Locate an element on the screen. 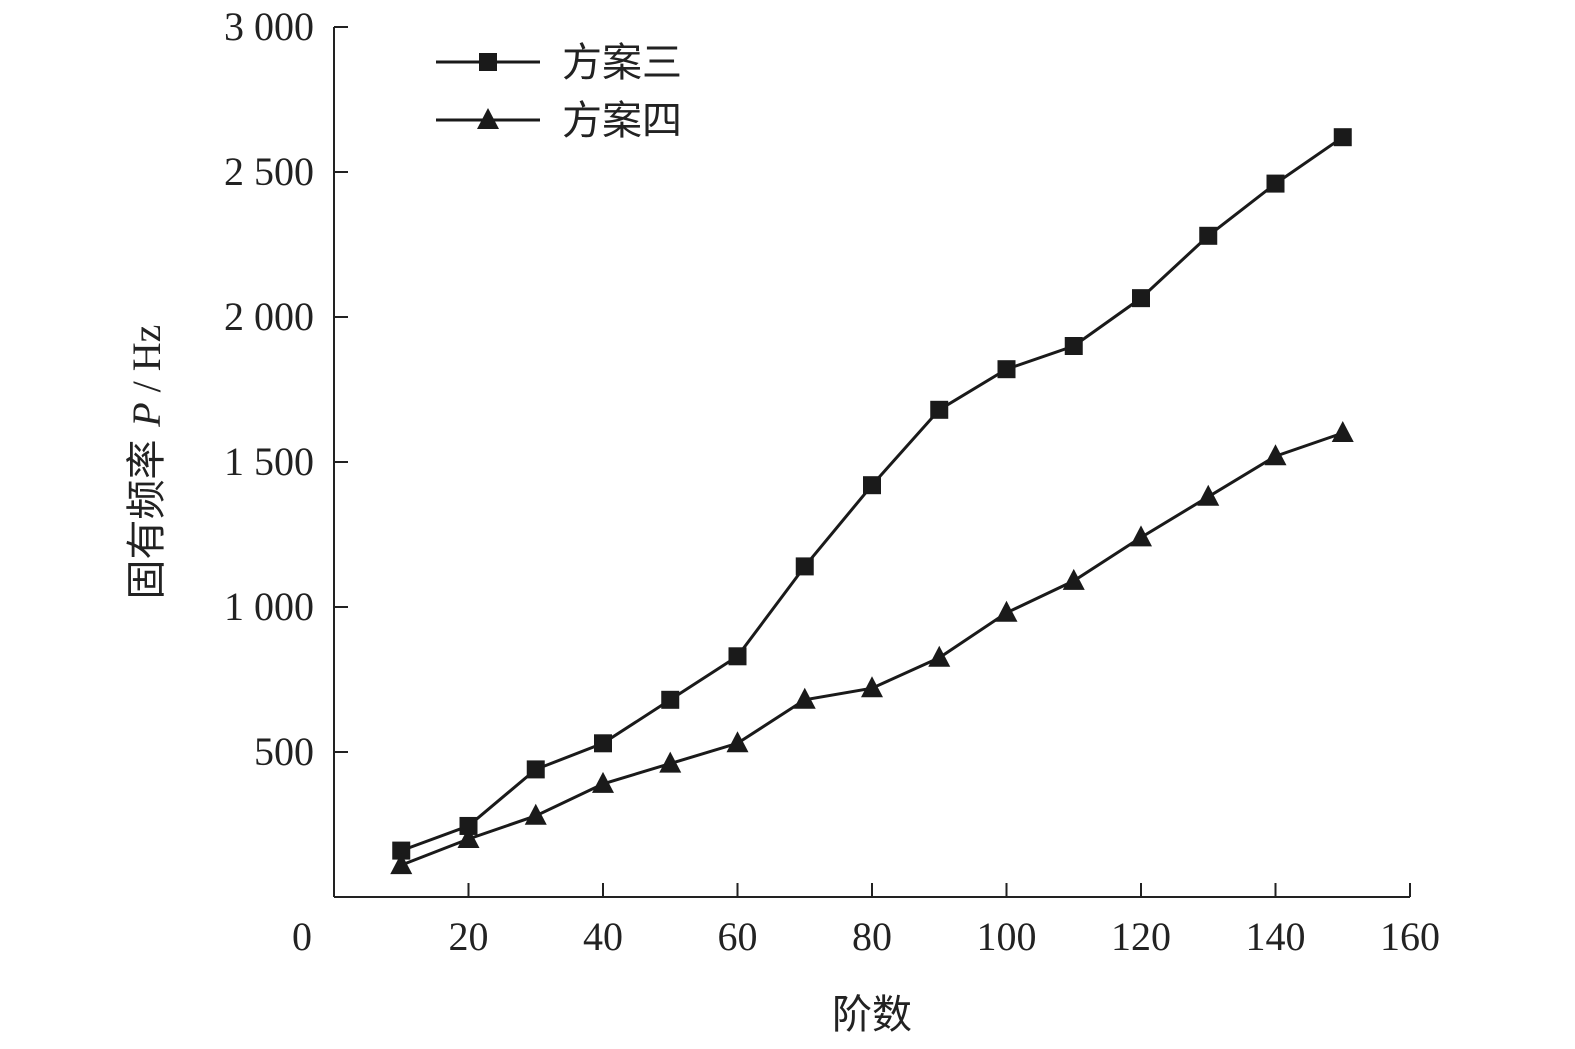 The width and height of the screenshot is (1575, 1049). y-axis-title-unit: / Hz is located at coordinates (146, 364).